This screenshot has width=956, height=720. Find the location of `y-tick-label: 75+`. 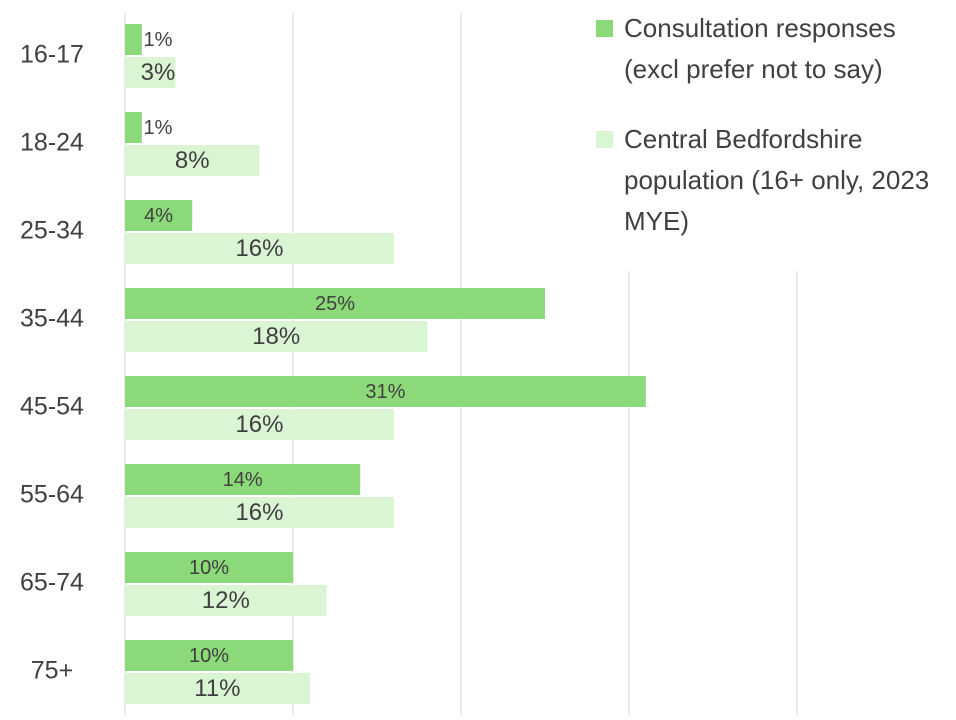

y-tick-label: 75+ is located at coordinates (52, 671).